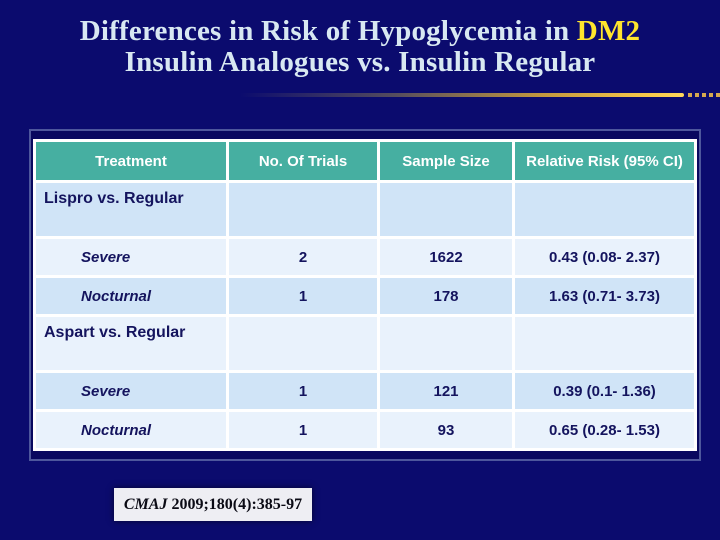  Describe the element at coordinates (131, 343) in the screenshot. I see `treatment-cell: Aspart vs. Regular` at that location.